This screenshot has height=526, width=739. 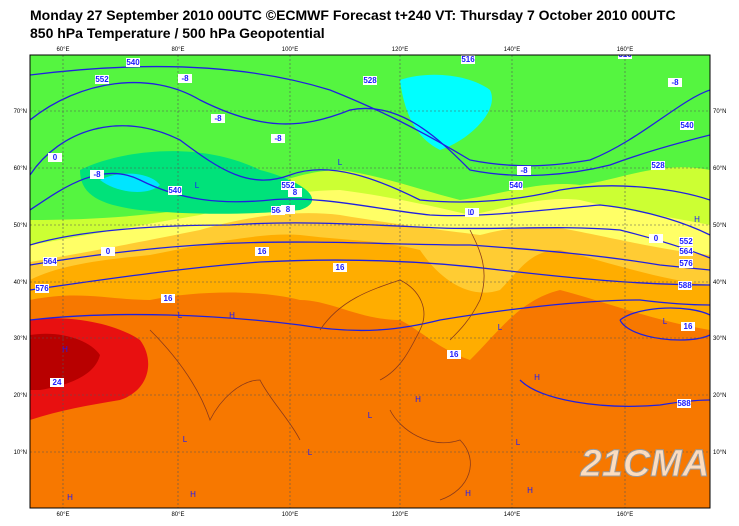 I want to click on lat-label: 20°N, so click(x=20, y=396).